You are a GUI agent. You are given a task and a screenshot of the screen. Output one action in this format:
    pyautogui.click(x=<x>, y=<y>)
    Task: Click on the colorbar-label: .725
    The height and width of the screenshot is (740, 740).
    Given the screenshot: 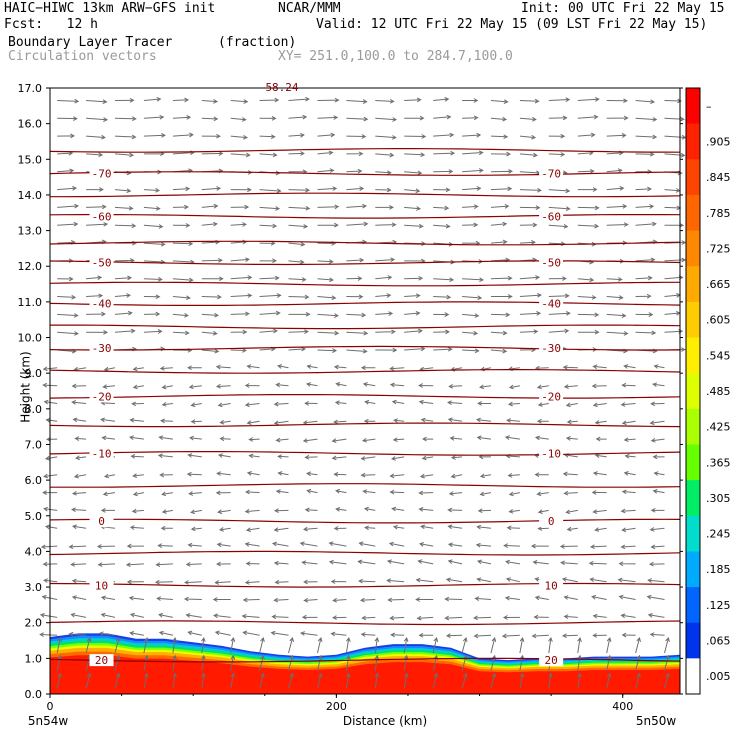 What is the action you would take?
    pyautogui.click(x=718, y=248)
    